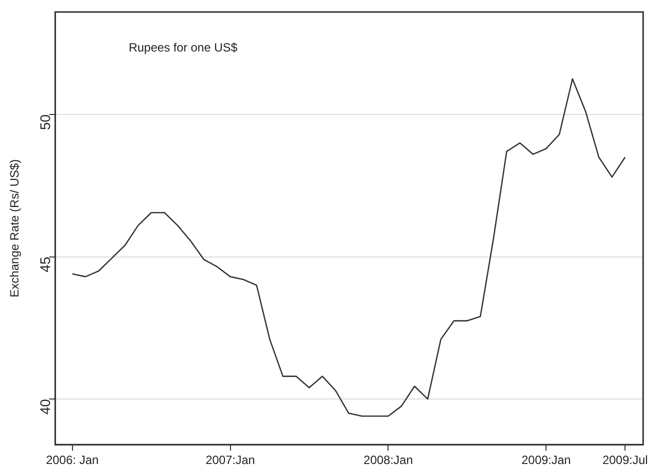 The height and width of the screenshot is (475, 651). What do you see at coordinates (15, 228) in the screenshot?
I see `y-axis-title: Exchange Rate (Rs/ US$)` at bounding box center [15, 228].